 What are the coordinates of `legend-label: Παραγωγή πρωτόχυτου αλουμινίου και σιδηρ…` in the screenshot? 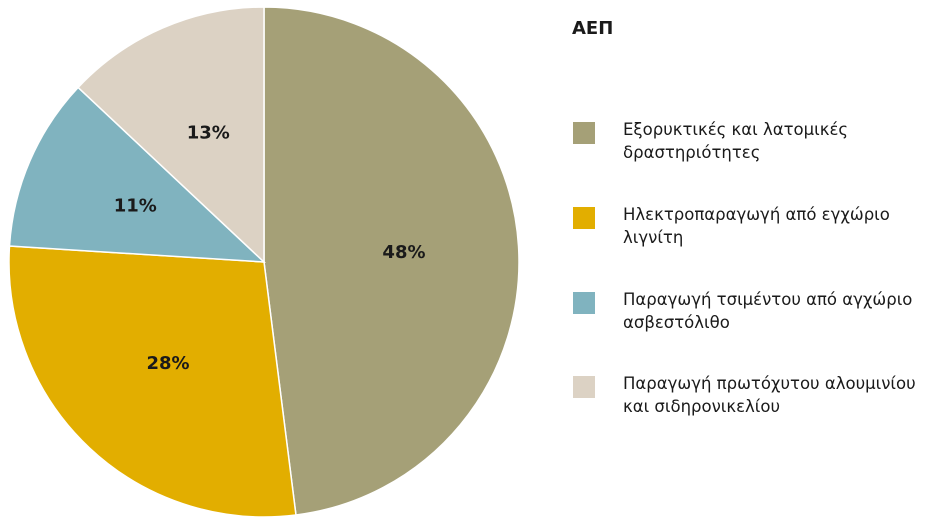 It's located at (769, 395).